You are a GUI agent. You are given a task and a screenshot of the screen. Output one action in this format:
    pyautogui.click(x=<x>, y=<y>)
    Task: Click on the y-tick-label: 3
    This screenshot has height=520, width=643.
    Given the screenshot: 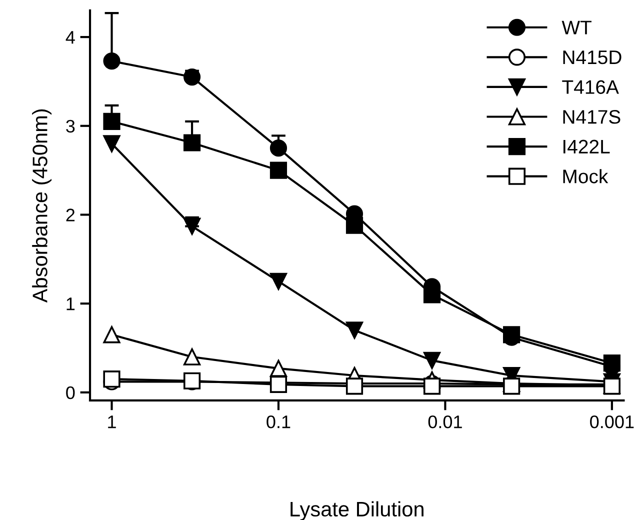 What is the action you would take?
    pyautogui.click(x=70, y=126)
    